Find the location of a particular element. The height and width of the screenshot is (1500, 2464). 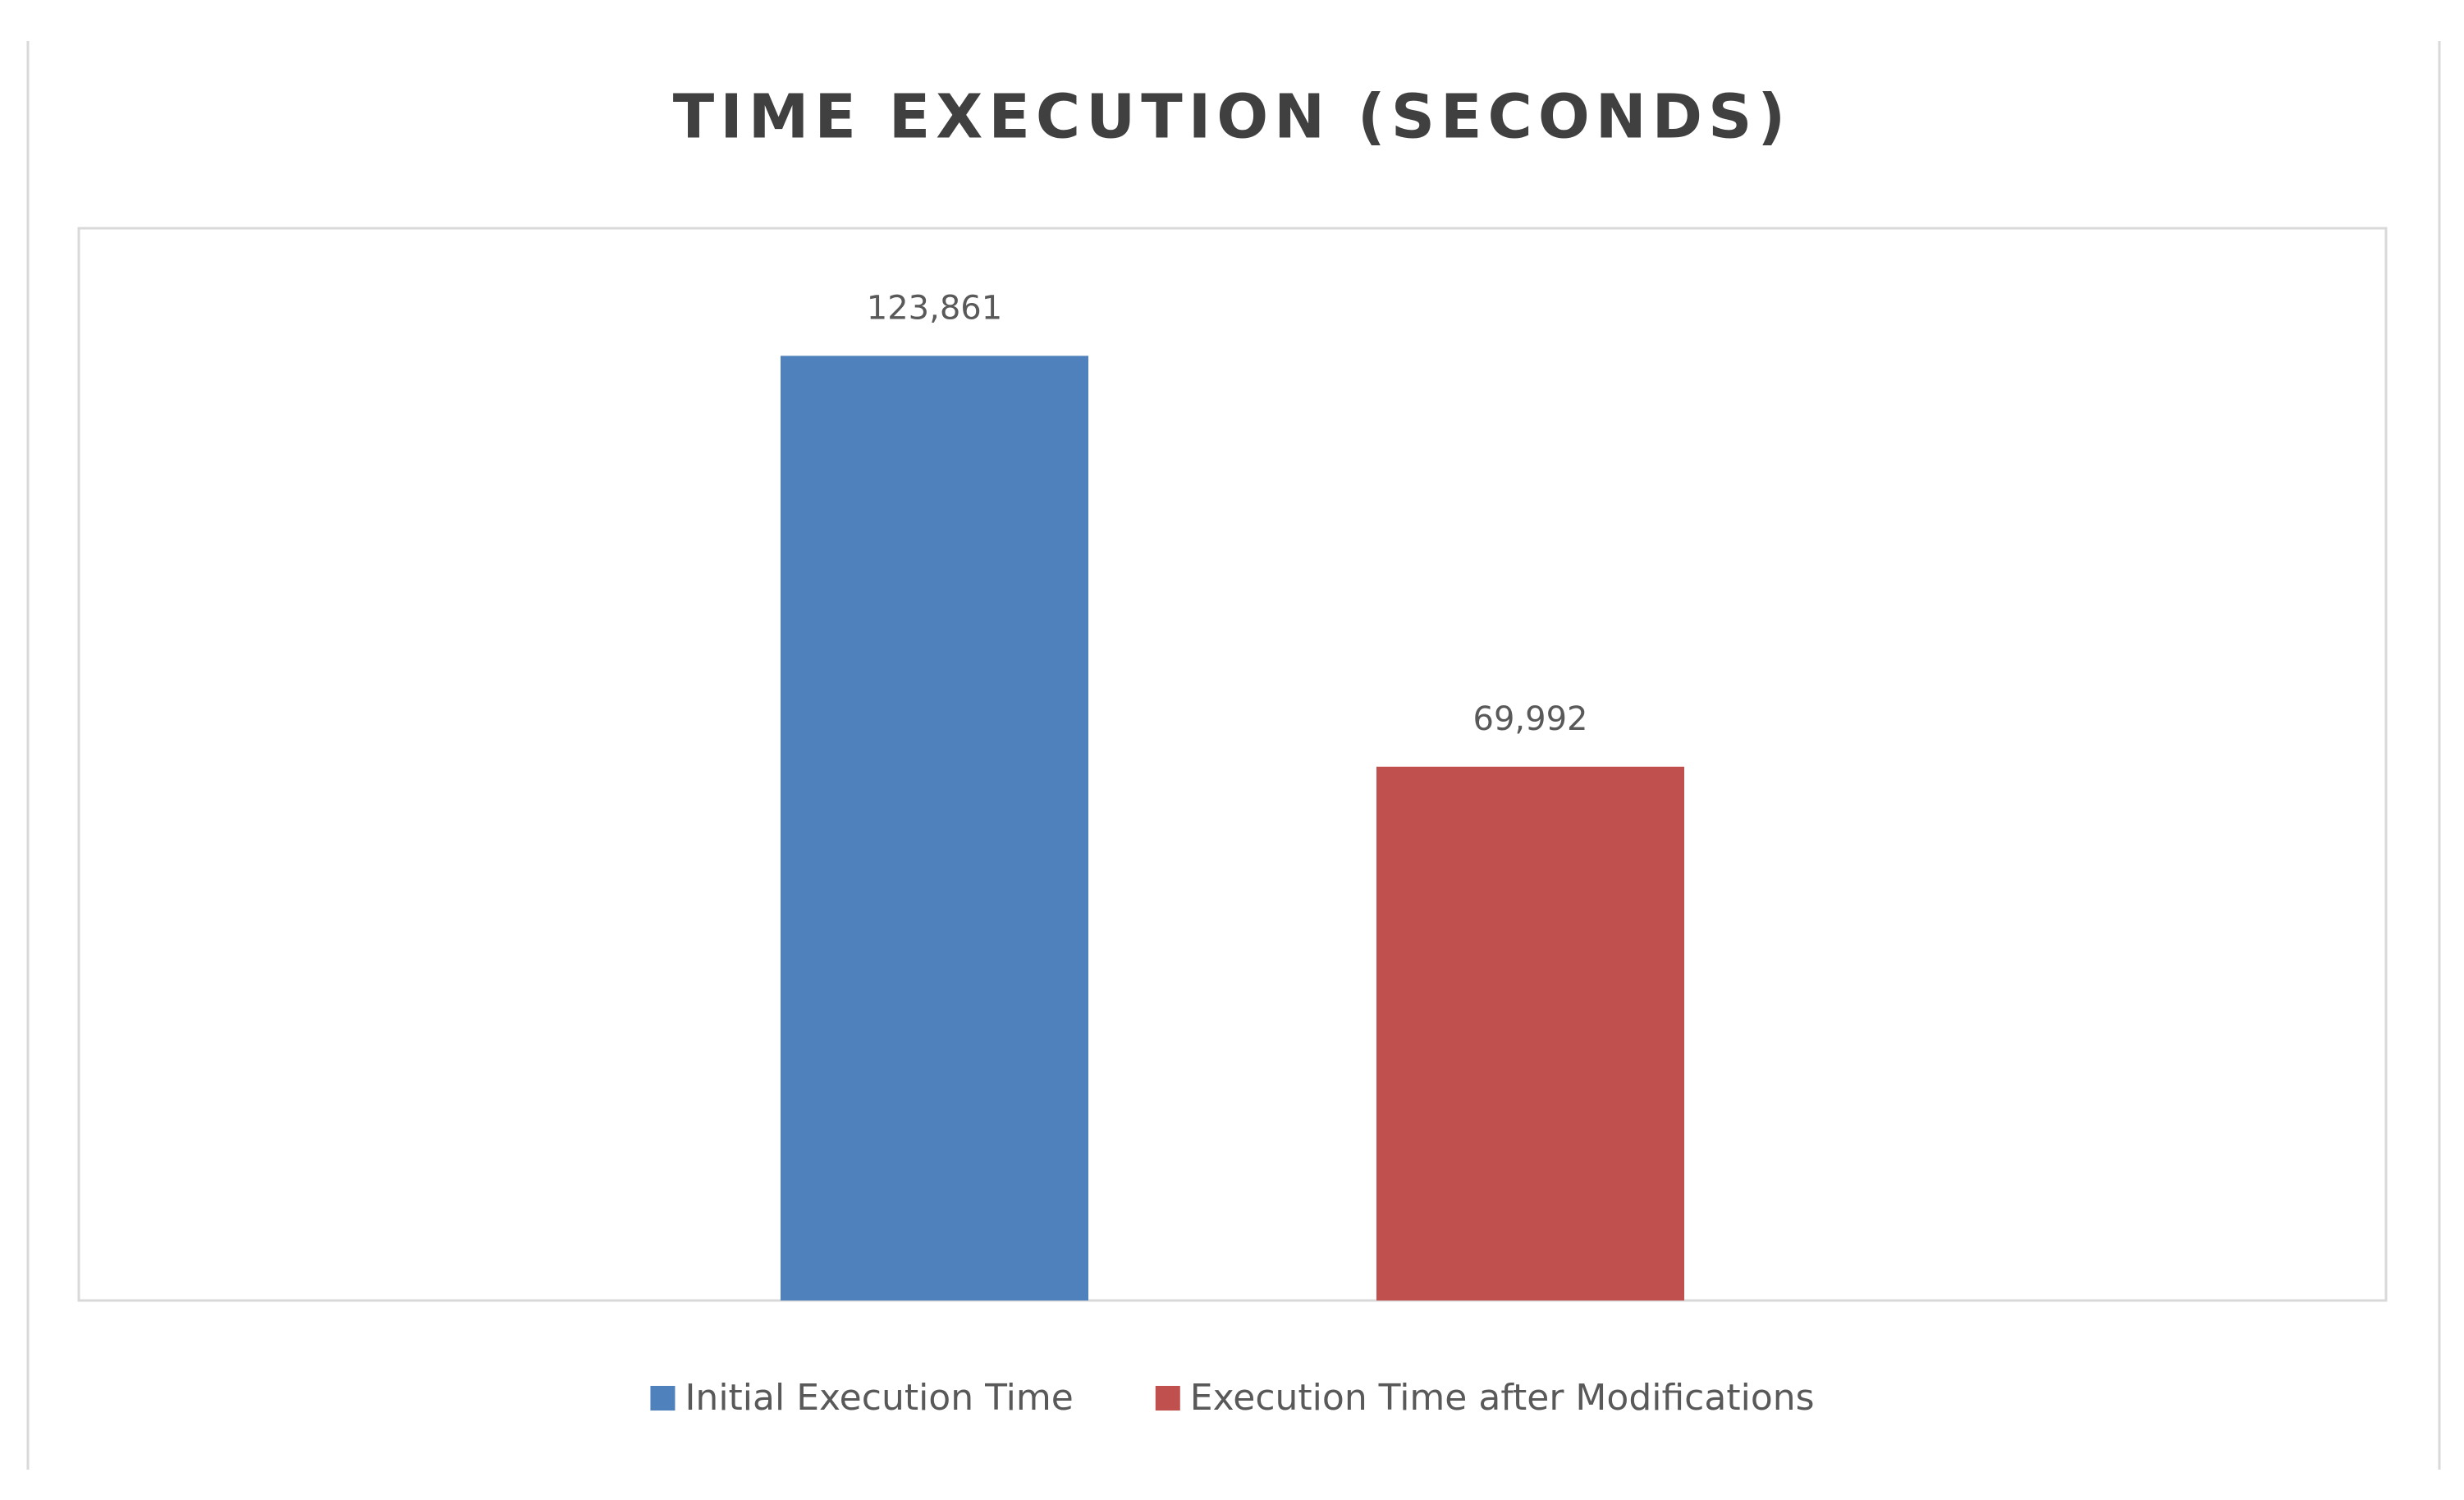

data-label: 123,861 is located at coordinates (935, 308).